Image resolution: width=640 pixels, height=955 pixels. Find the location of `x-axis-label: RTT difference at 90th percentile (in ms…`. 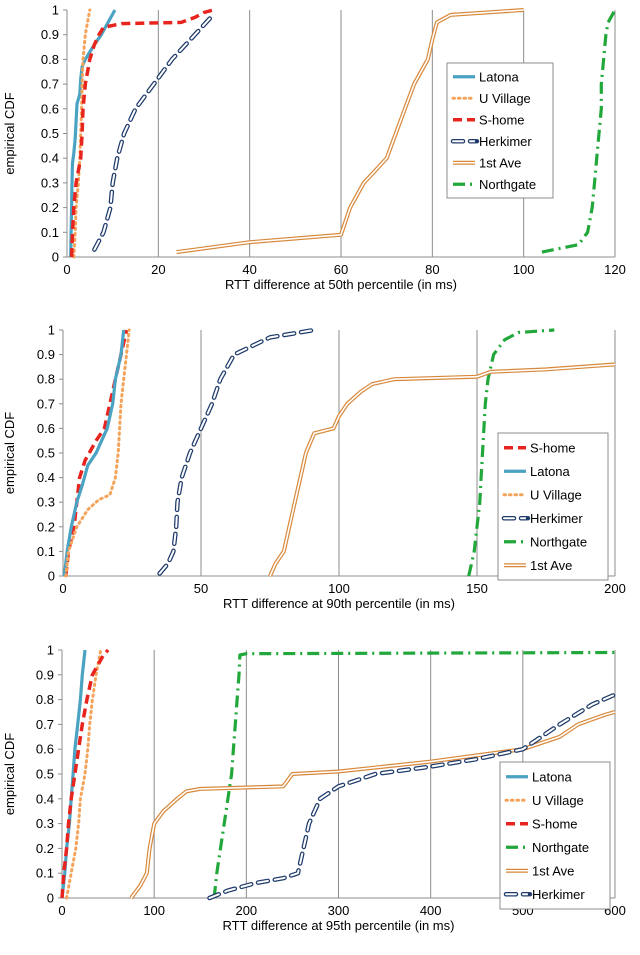

x-axis-label: RTT difference at 90th percentile (in ms… is located at coordinates (339, 603).